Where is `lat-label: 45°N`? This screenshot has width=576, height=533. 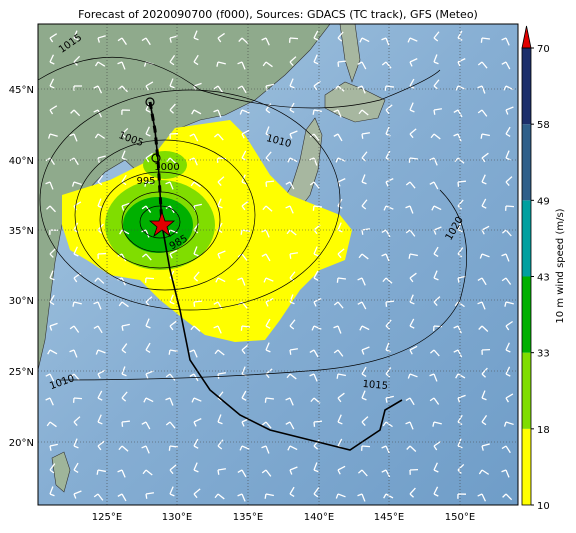
lat-label: 45°N is located at coordinates (21, 90).